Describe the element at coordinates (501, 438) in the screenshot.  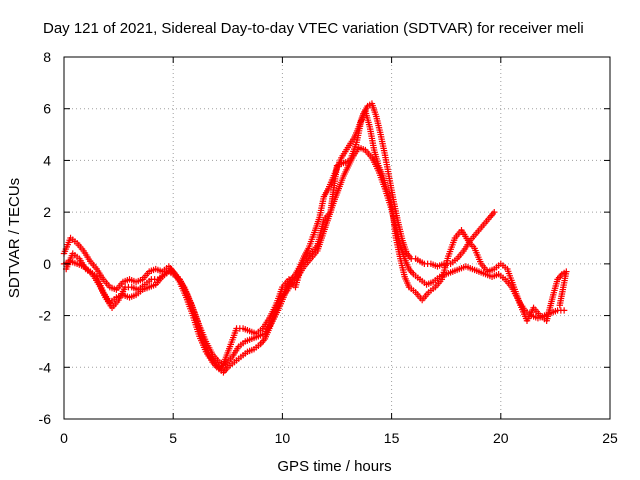
I see `x-tick-label: 20` at that location.